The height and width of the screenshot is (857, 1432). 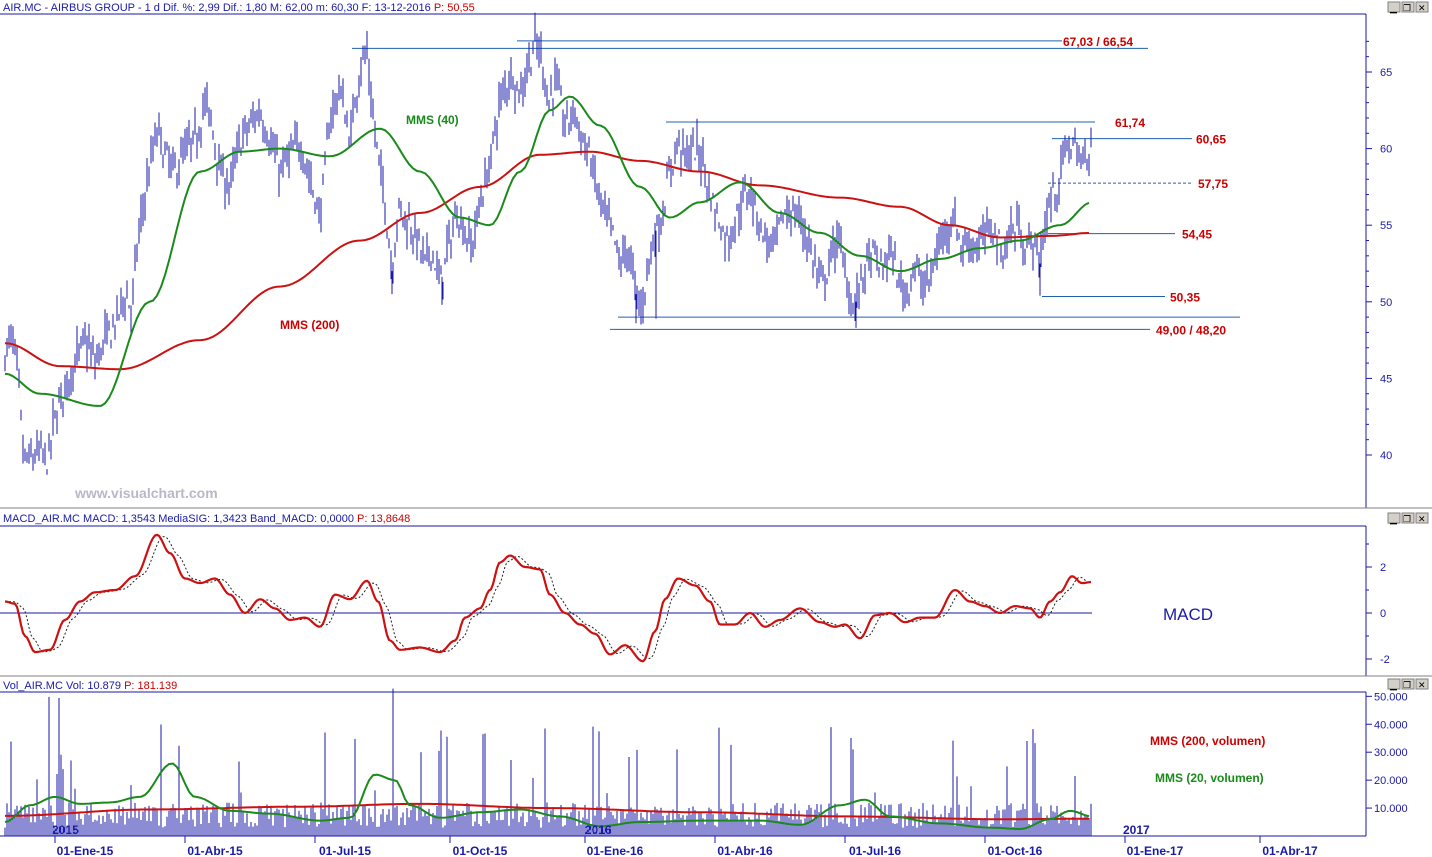 I want to click on macd-restore-button, so click(x=1408, y=518).